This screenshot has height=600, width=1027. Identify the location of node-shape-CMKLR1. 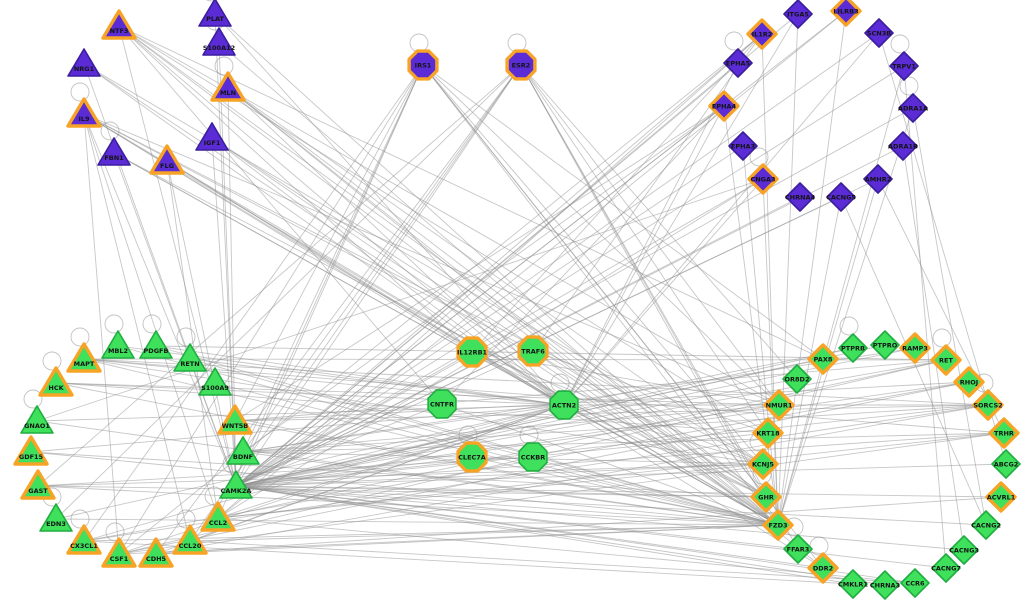
(853, 584).